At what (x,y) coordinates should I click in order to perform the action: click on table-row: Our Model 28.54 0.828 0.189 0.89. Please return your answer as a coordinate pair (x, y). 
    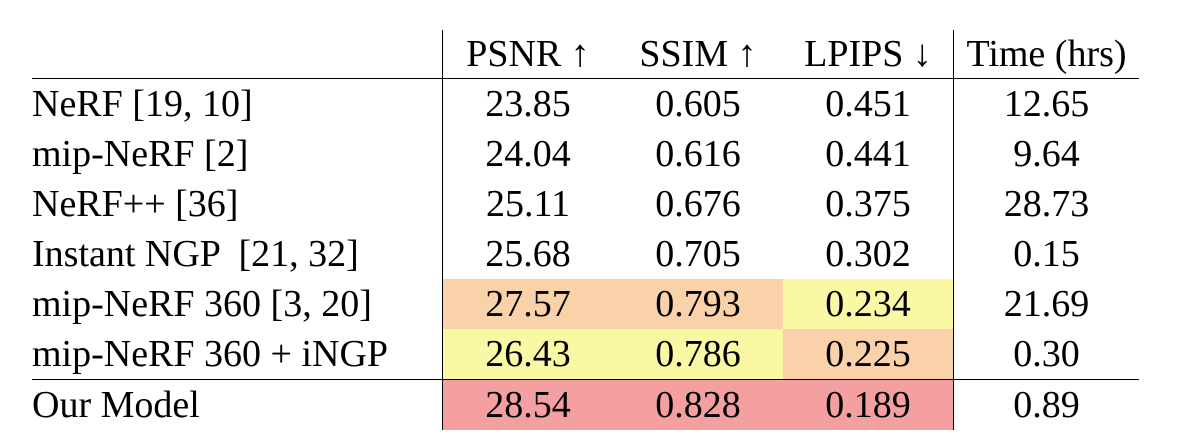
    Looking at the image, I should click on (585, 404).